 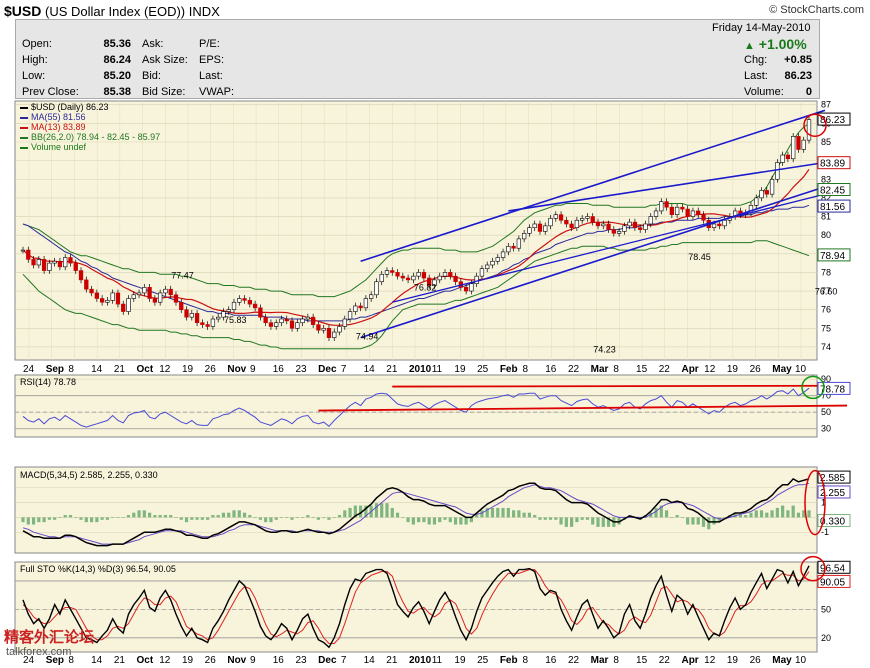 What do you see at coordinates (70, 107) in the screenshot?
I see `legend-entry: $USD (Daily) 86.23` at bounding box center [70, 107].